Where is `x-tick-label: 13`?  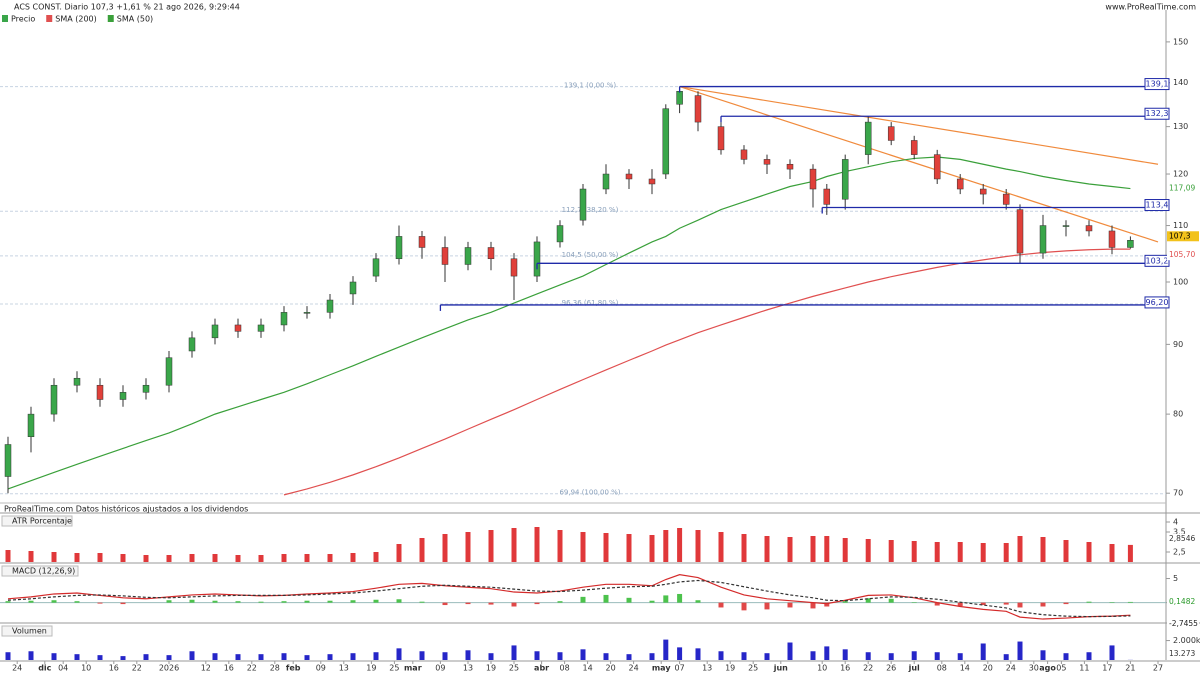
x-tick-label: 13 is located at coordinates (344, 668).